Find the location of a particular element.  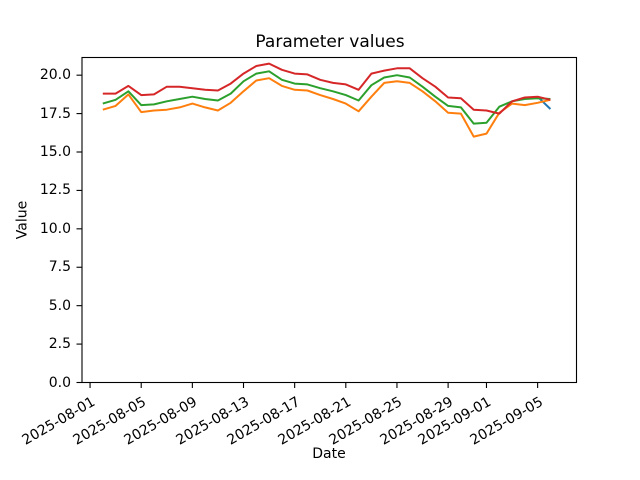

y-tick-label: 15.0 is located at coordinates (55, 152).